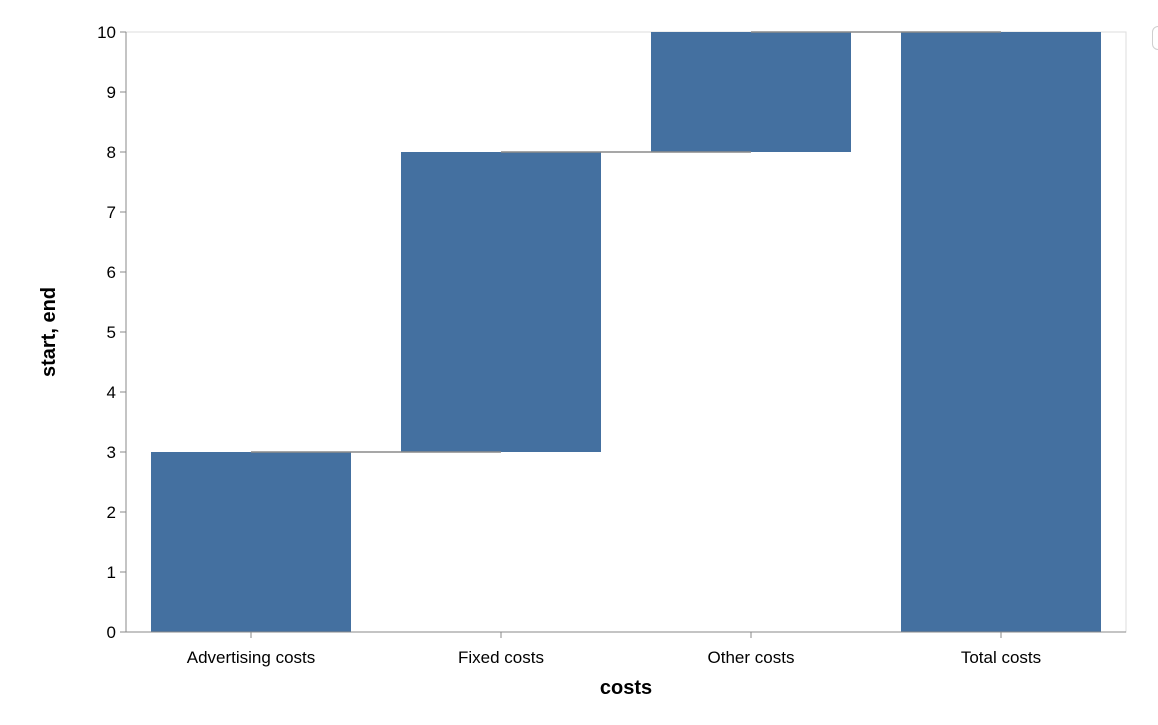 Image resolution: width=1158 pixels, height=725 pixels. I want to click on y-tick-label: 2, so click(111, 512).